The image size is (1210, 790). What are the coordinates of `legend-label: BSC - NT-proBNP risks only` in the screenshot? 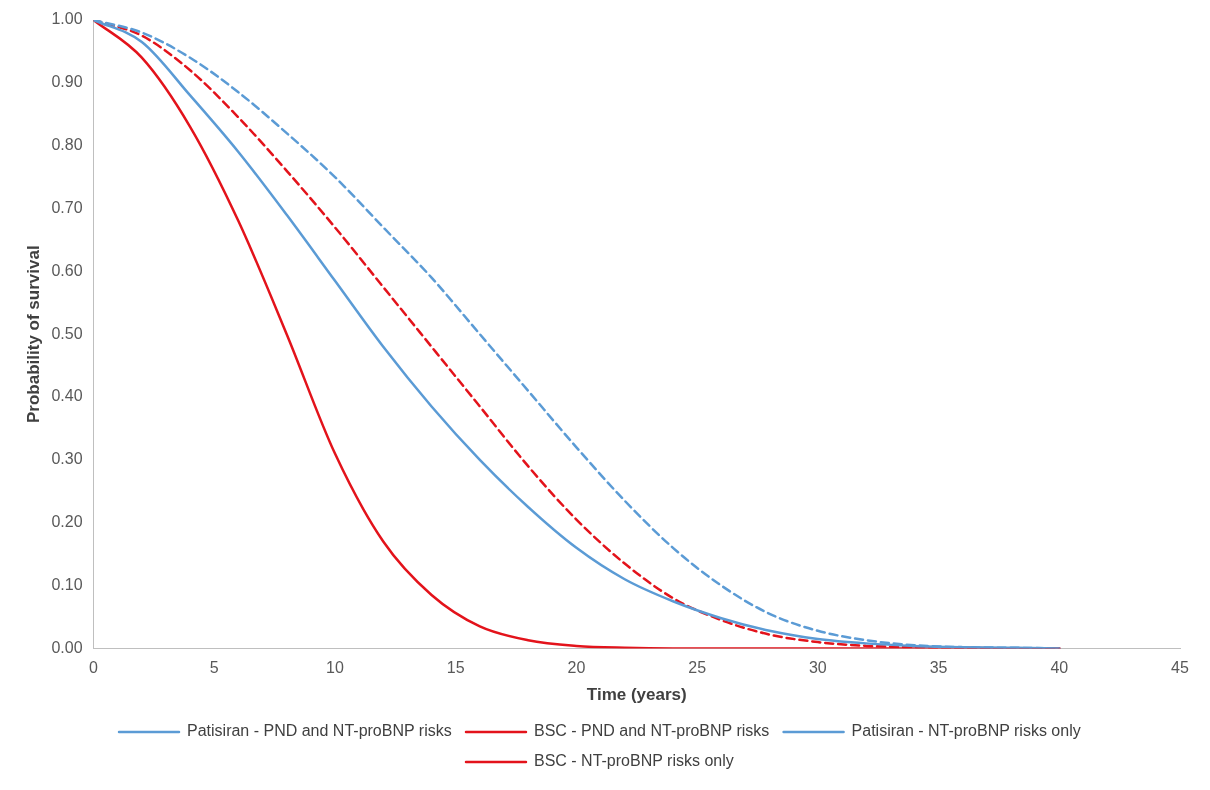 It's located at (633, 761).